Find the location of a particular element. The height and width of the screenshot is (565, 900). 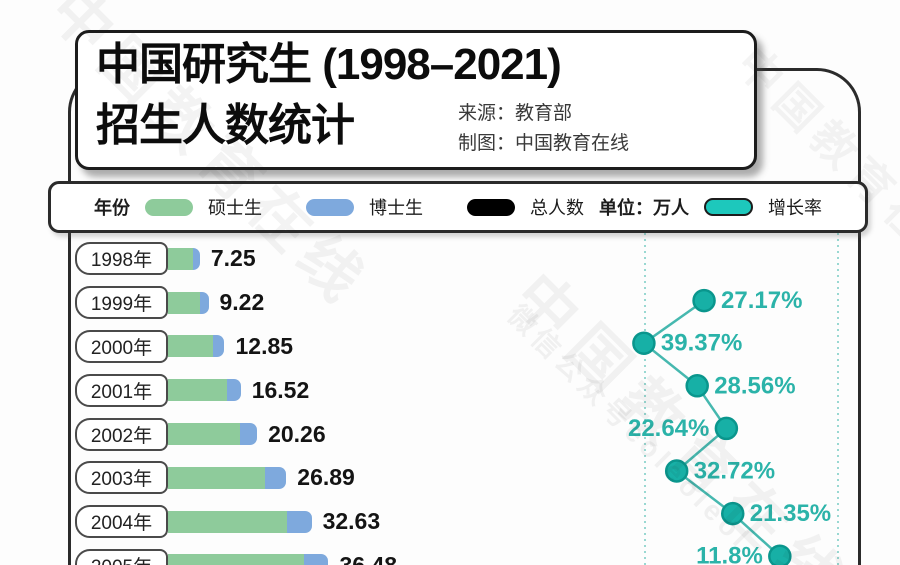

table-row: 2004年 32.63 is located at coordinates (450, 522).